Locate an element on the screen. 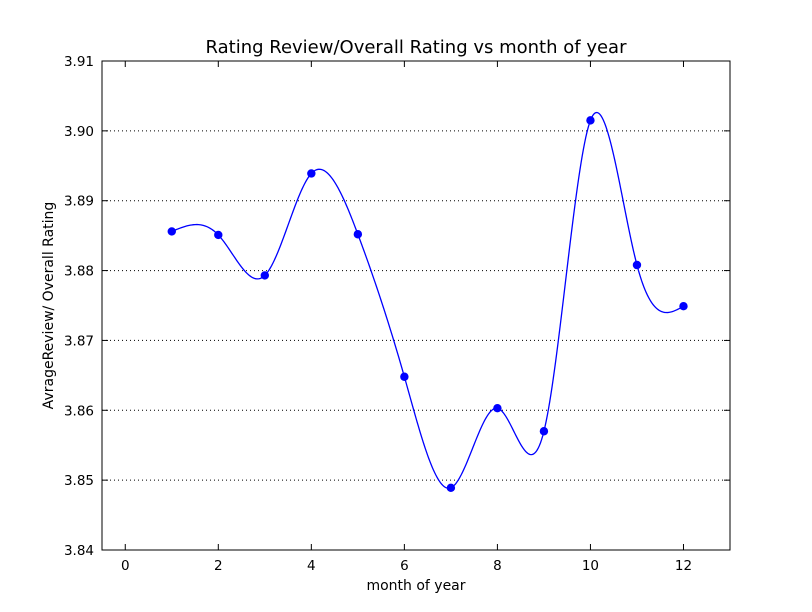 Image resolution: width=812 pixels, height=612 pixels. y-tick-label: 3.85 is located at coordinates (79, 481).